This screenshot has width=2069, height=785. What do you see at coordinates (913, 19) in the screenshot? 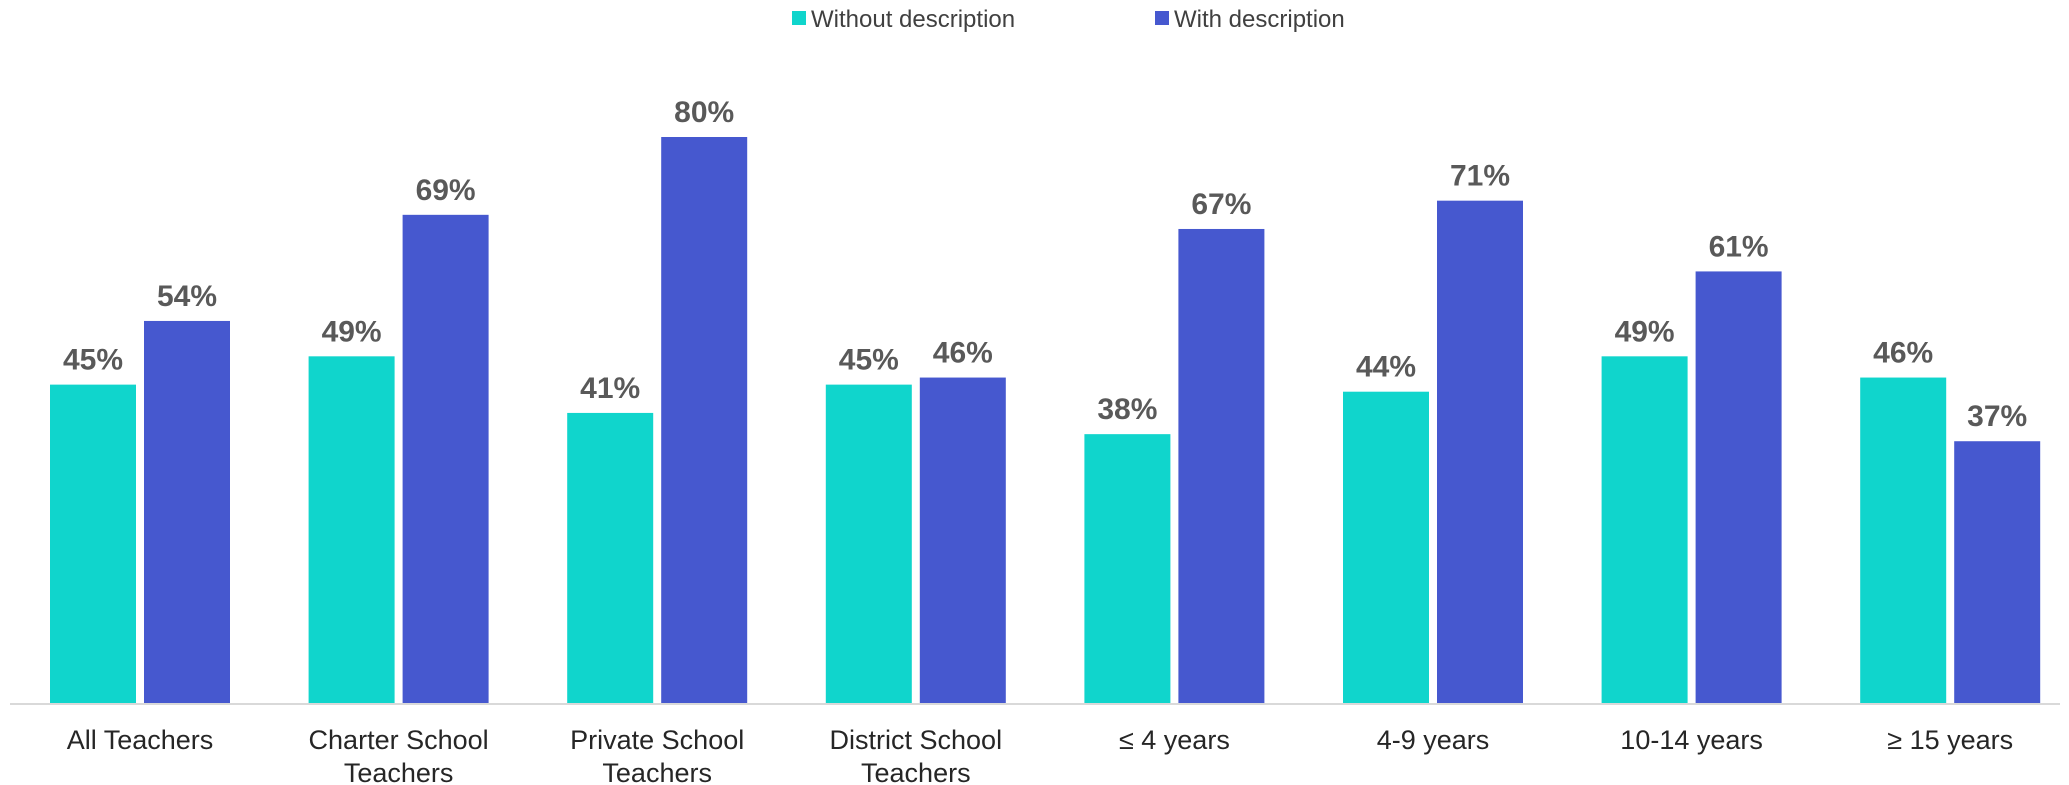
I see `legend-label-0: Without description` at bounding box center [913, 19].